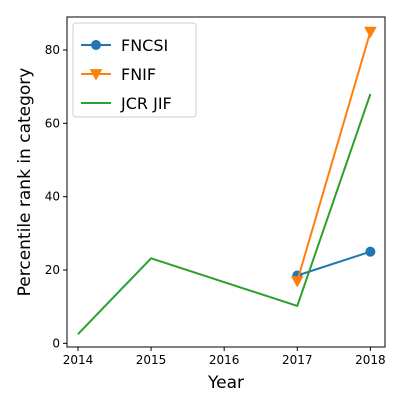 This screenshot has height=407, width=407. What do you see at coordinates (224, 360) in the screenshot?
I see `x-tick-label: 2016` at bounding box center [224, 360].